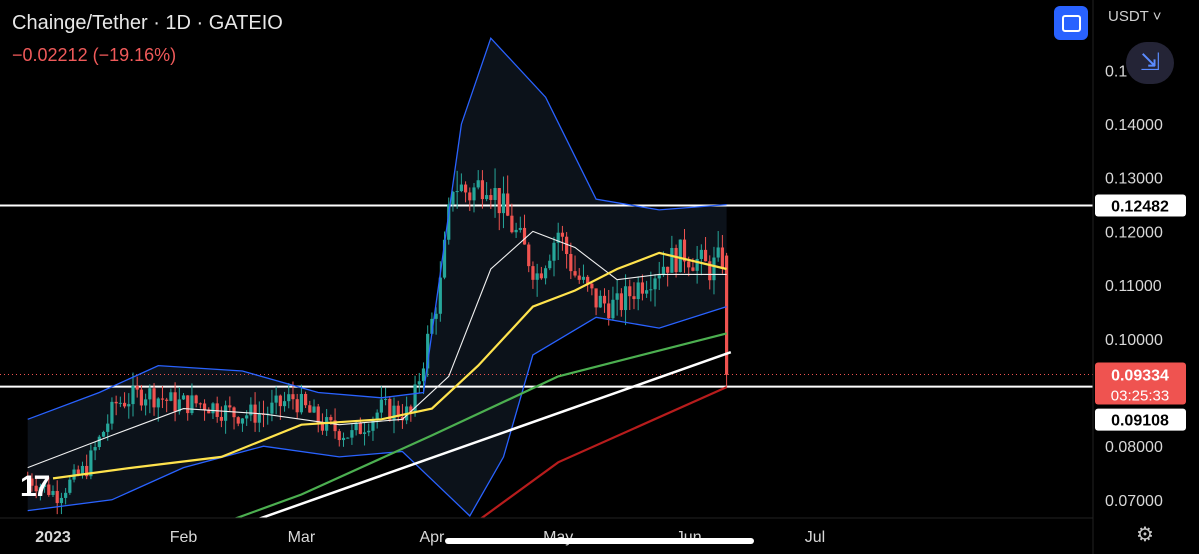  I want to click on price-tag-current: 0.09334, so click(1140, 376).